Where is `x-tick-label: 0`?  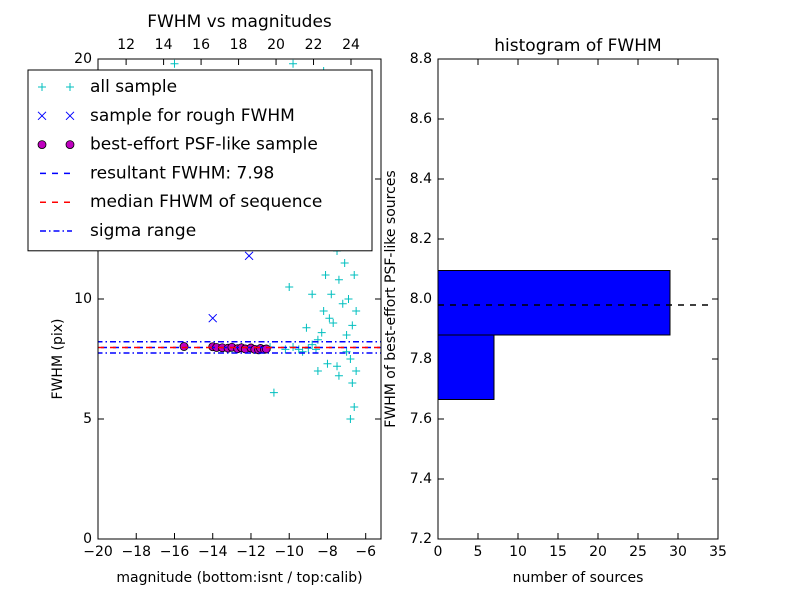 x-tick-label: 0 is located at coordinates (438, 552).